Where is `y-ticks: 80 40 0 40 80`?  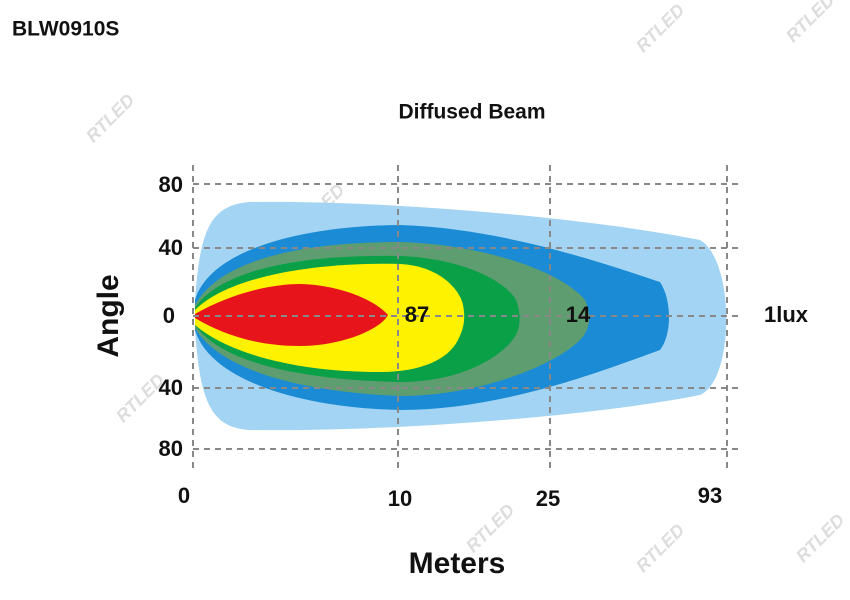 y-ticks: 80 40 0 40 80 is located at coordinates (171, 316).